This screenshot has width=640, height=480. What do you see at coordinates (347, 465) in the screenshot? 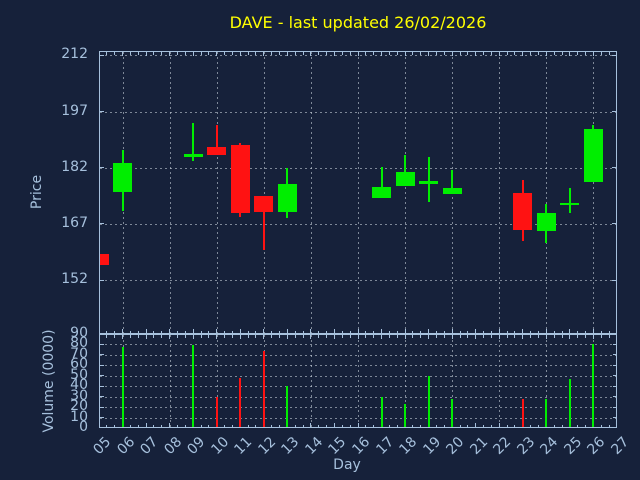
I see `x-axis-label: Day` at bounding box center [347, 465].